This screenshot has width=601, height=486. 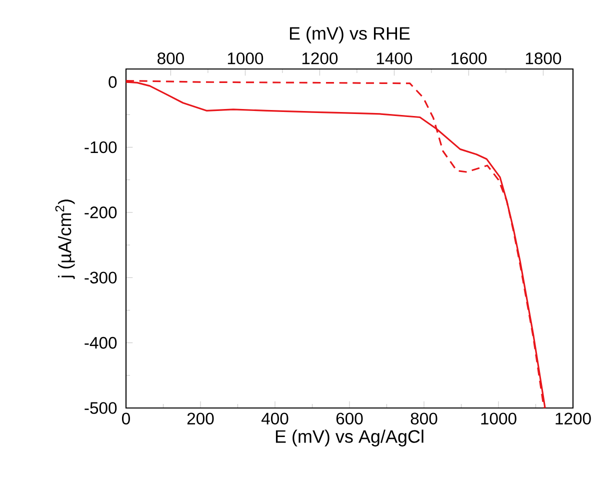 I want to click on x-tick-label: 600, so click(x=349, y=418).